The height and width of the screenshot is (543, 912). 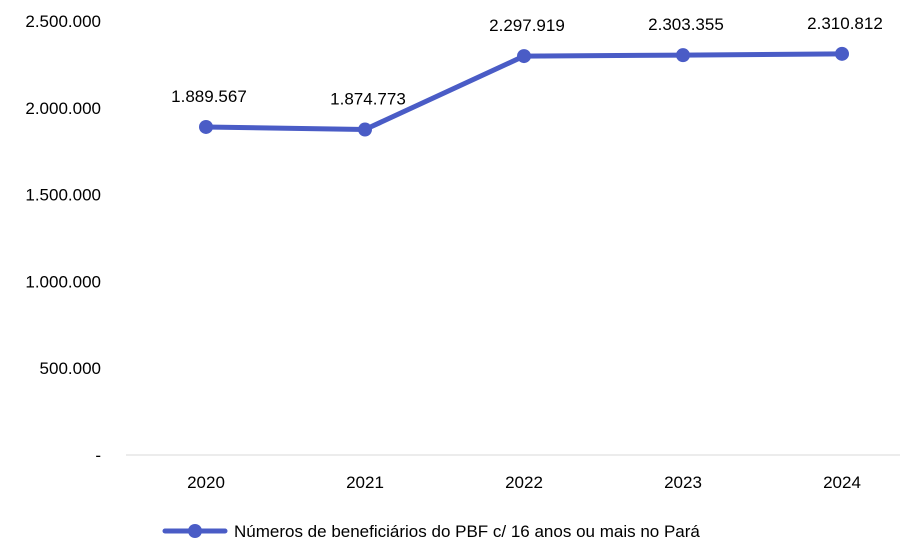 What do you see at coordinates (845, 23) in the screenshot?
I see `data-label: 2.310.812` at bounding box center [845, 23].